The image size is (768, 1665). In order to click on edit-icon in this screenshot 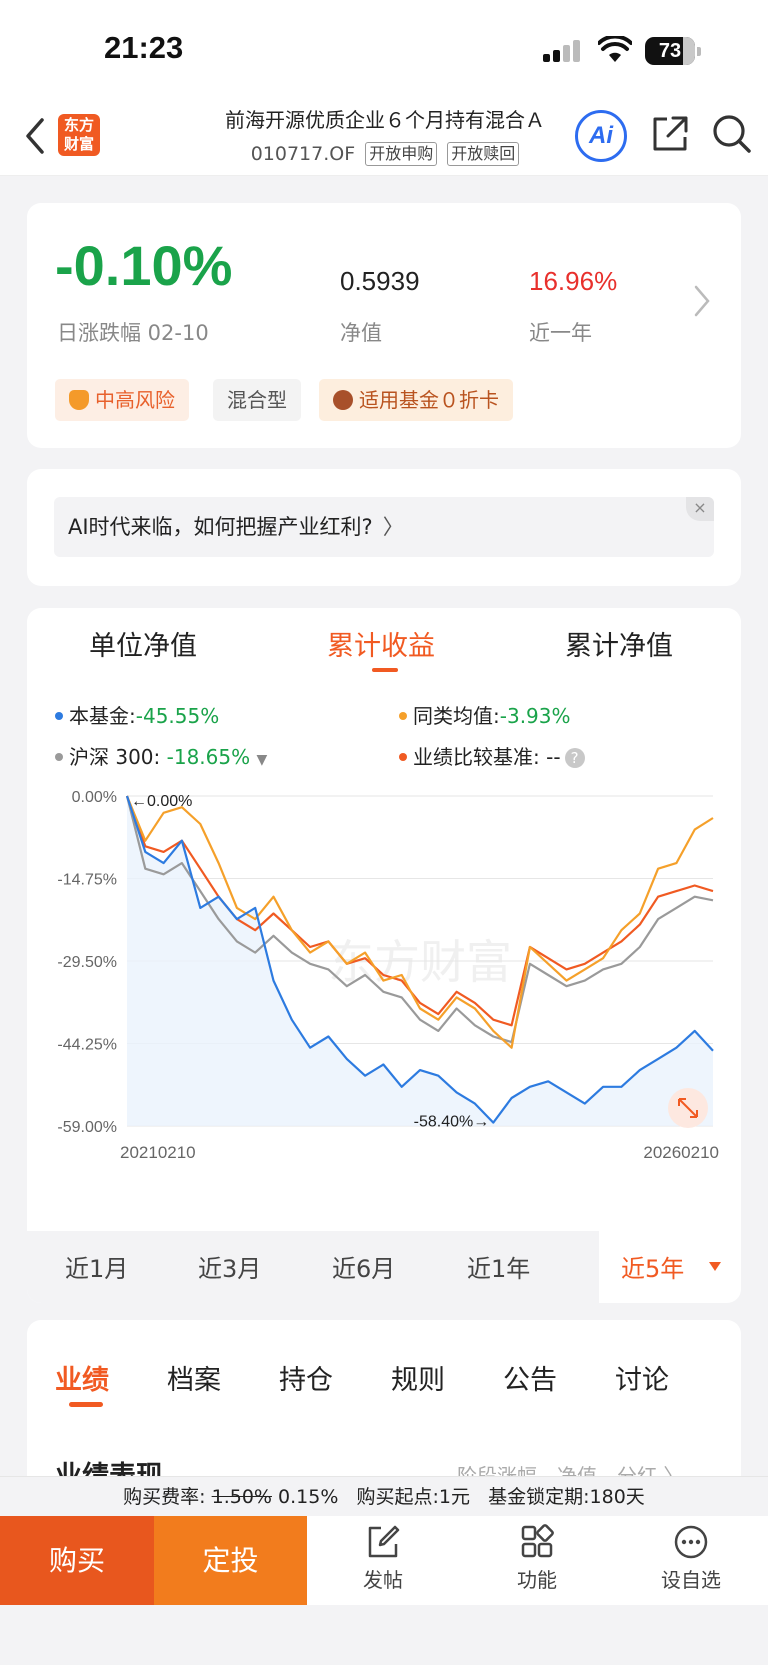, I will do `click(384, 1541)`.